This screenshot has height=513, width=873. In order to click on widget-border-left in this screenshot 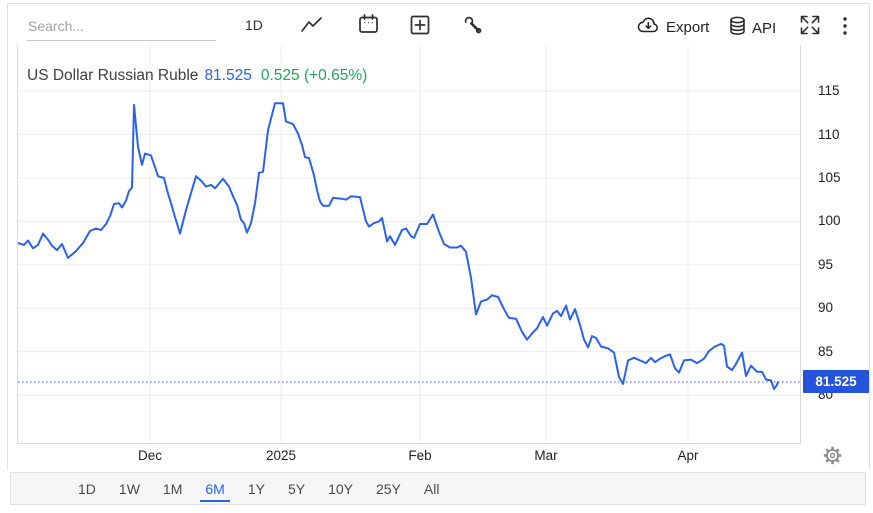, I will do `click(7, 236)`.